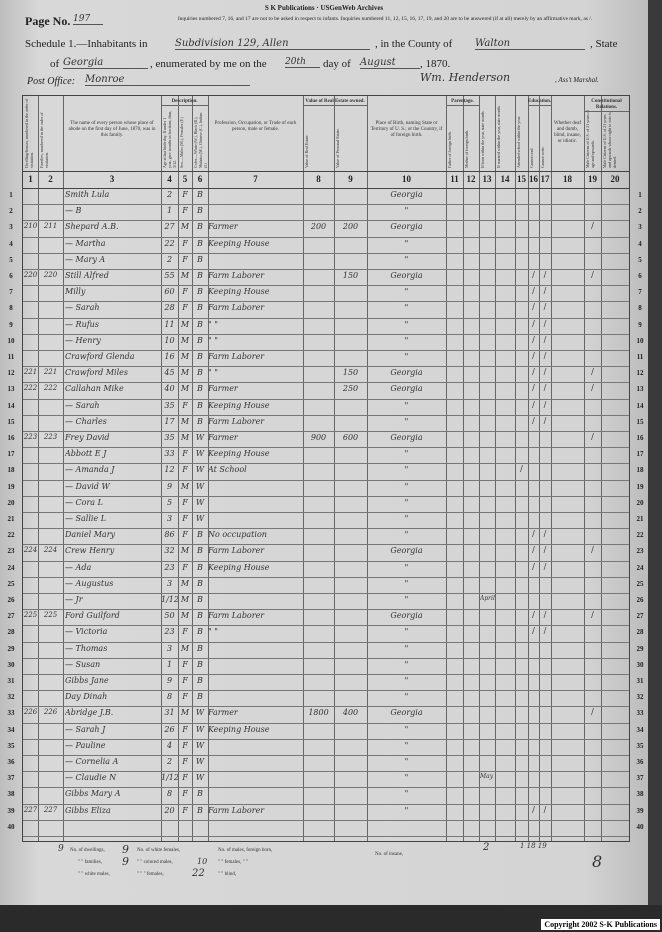 The width and height of the screenshot is (662, 932). What do you see at coordinates (466, 148) in the screenshot?
I see `header-col-12: Mother of foreign birth.` at bounding box center [466, 148].